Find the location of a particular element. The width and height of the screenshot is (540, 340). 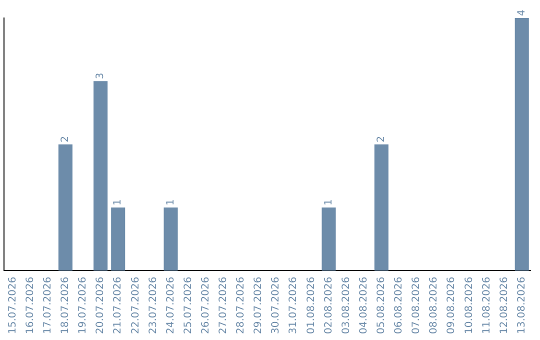

x-tick-label: 03.08.2026 is located at coordinates (346, 305).